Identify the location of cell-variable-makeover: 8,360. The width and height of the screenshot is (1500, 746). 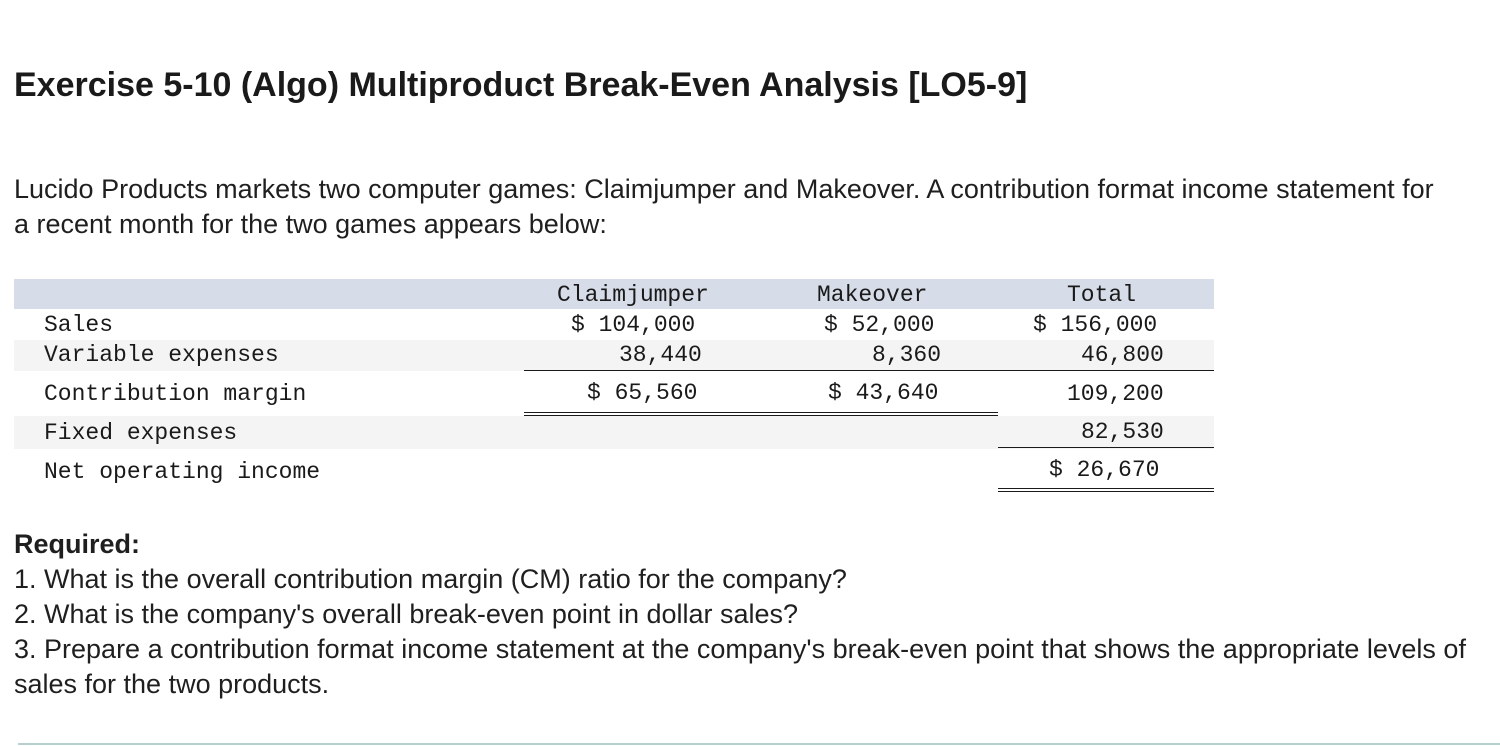
(907, 355).